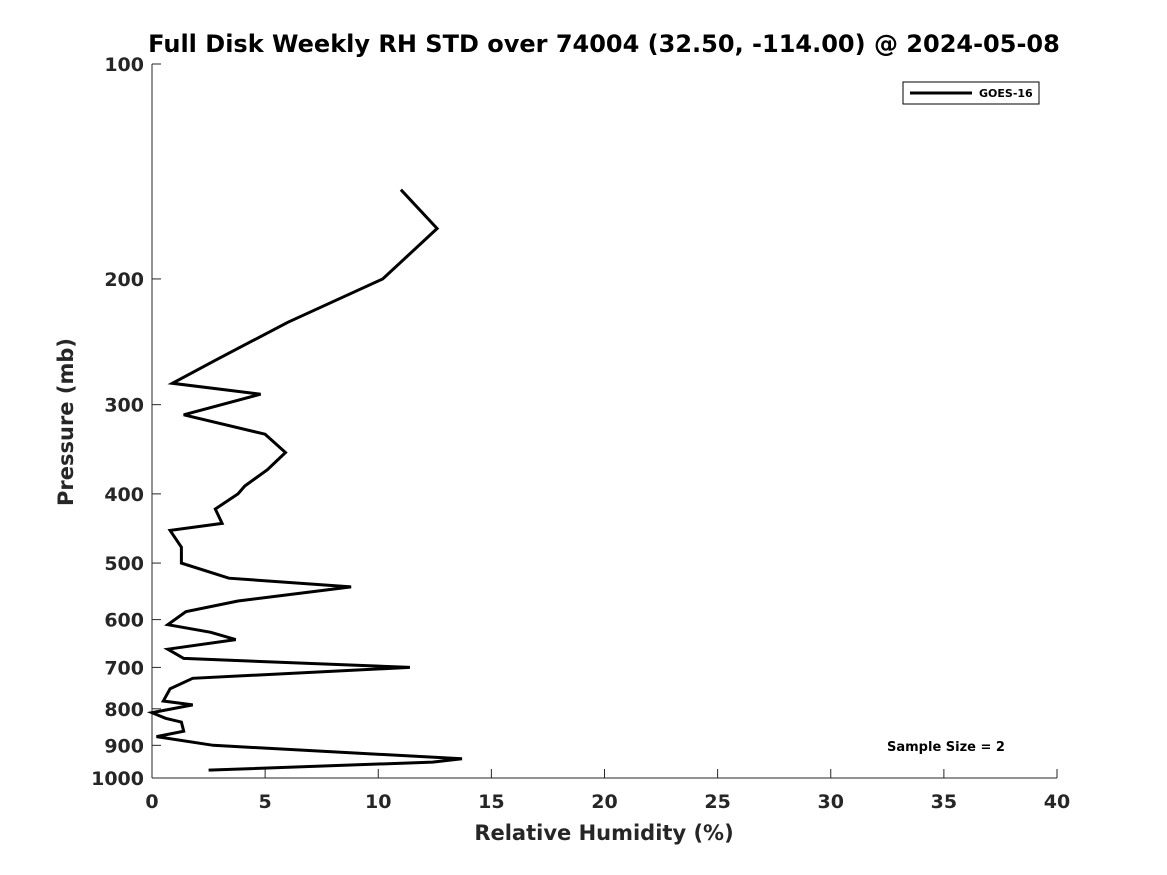  What do you see at coordinates (1006, 93) in the screenshot?
I see `legend-label-goes-16: GOES-16` at bounding box center [1006, 93].